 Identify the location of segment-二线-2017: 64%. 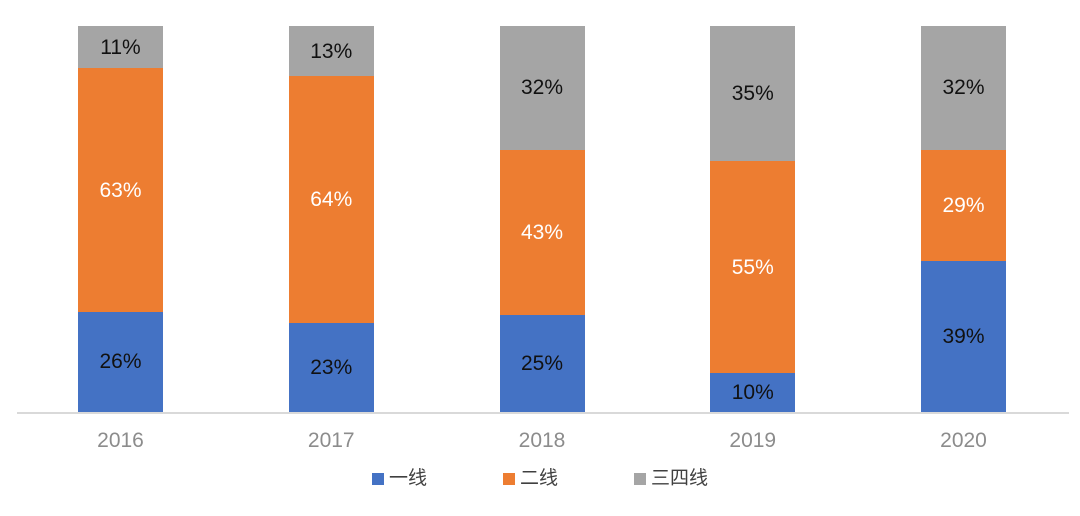
(331, 200).